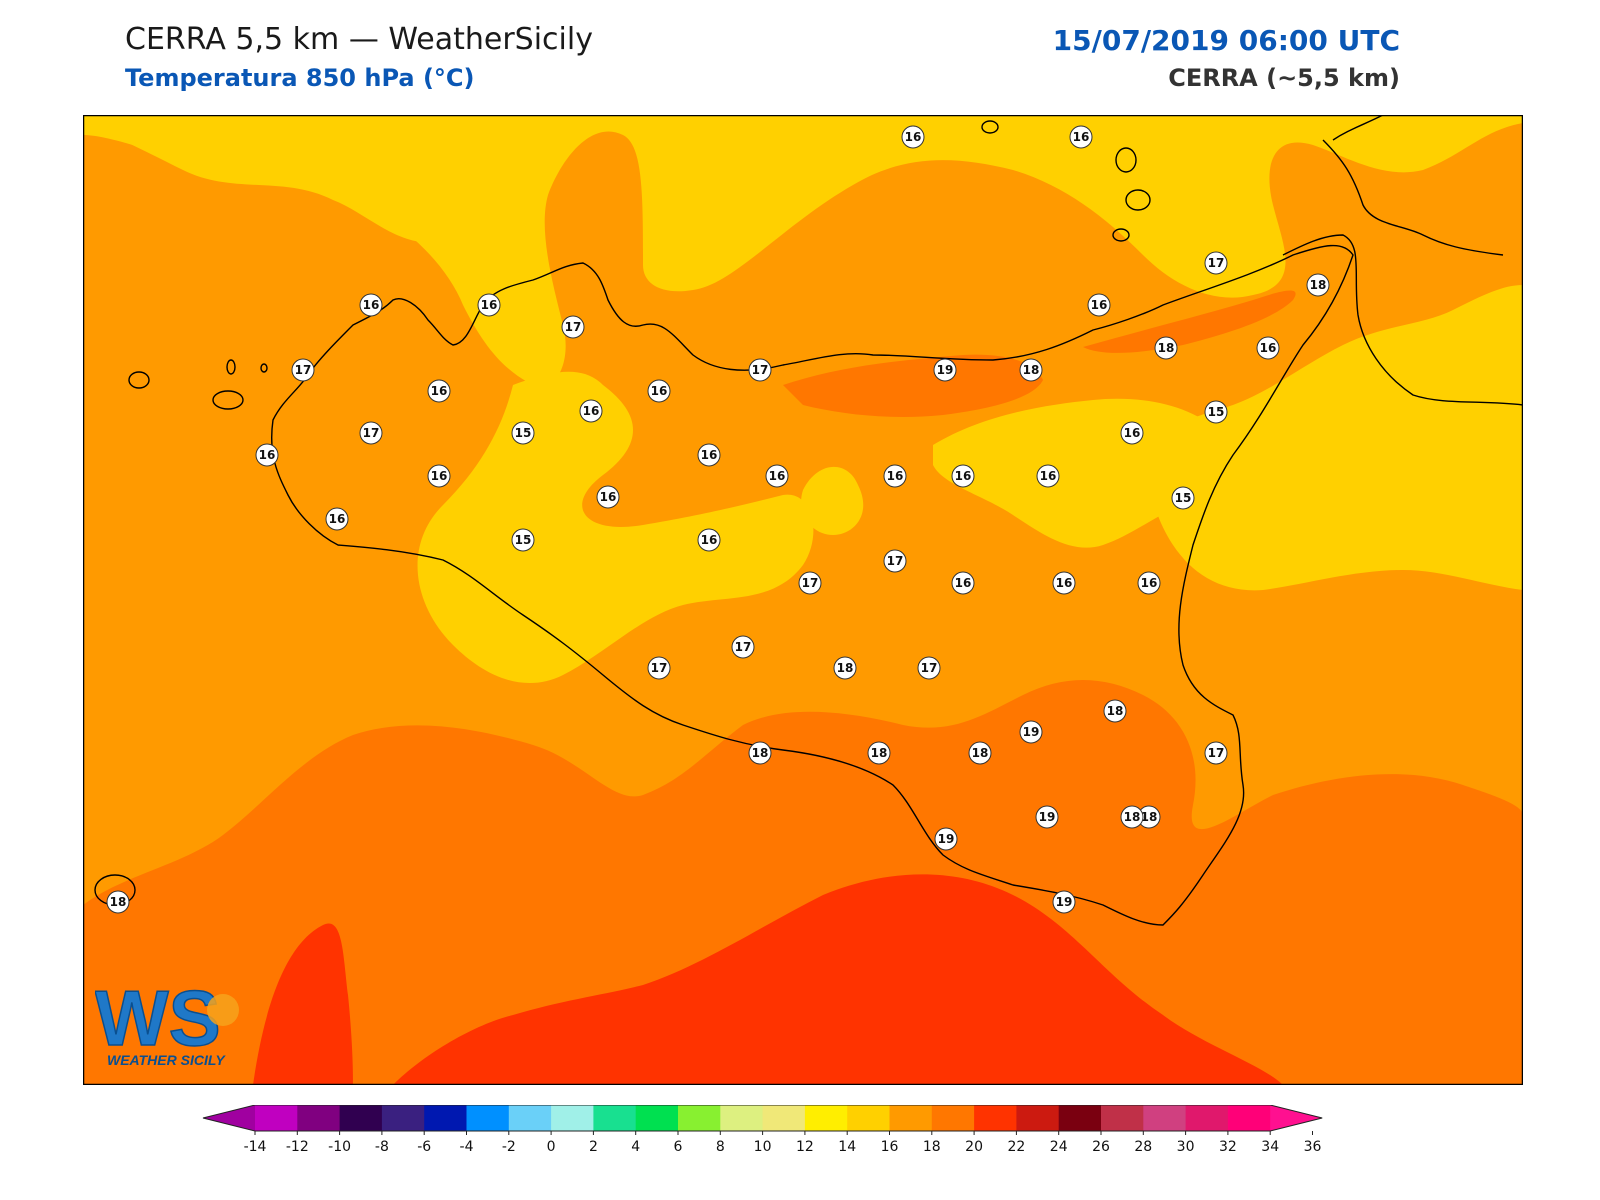 The height and width of the screenshot is (1200, 1600). What do you see at coordinates (523, 540) in the screenshot?
I see `station-value: 15` at bounding box center [523, 540].